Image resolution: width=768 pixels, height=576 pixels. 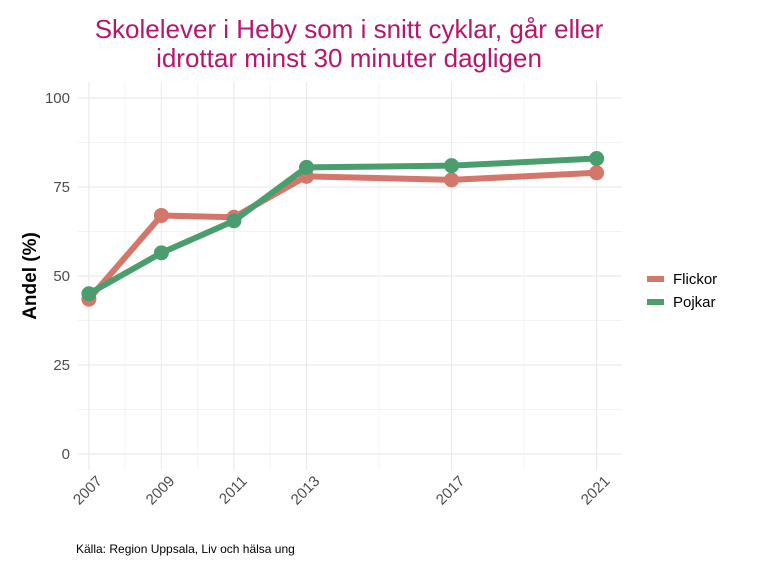 I want to click on x-tick-label: 2013, so click(x=306, y=491).